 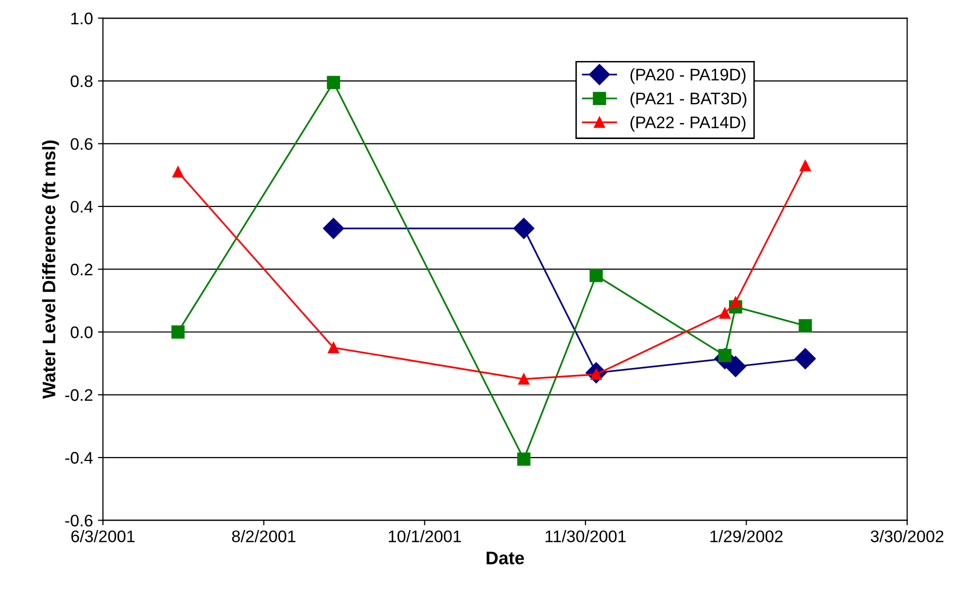 I want to click on y-tick-label: -0.6, so click(x=78, y=520).